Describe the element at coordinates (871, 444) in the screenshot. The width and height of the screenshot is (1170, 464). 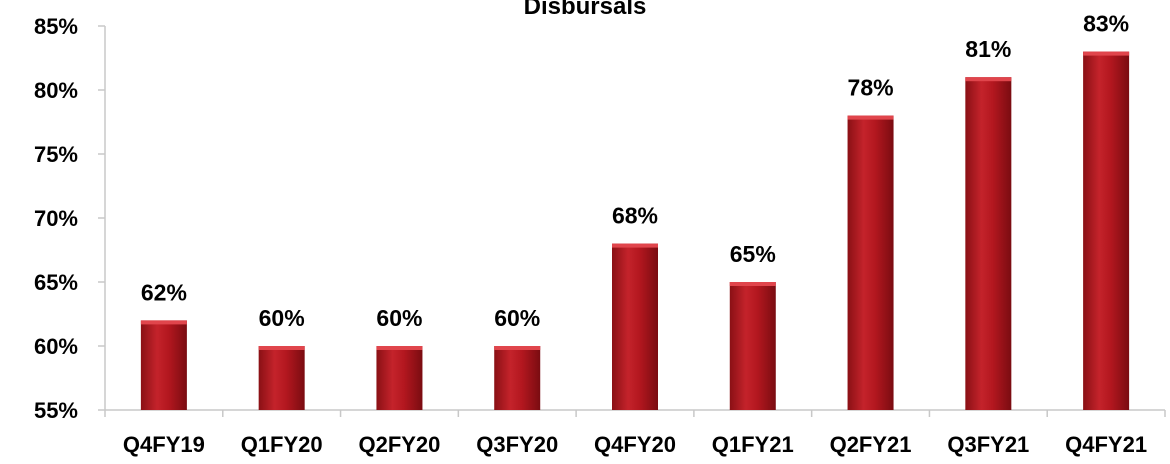
I see `x-tick-label: Q2FY21` at that location.